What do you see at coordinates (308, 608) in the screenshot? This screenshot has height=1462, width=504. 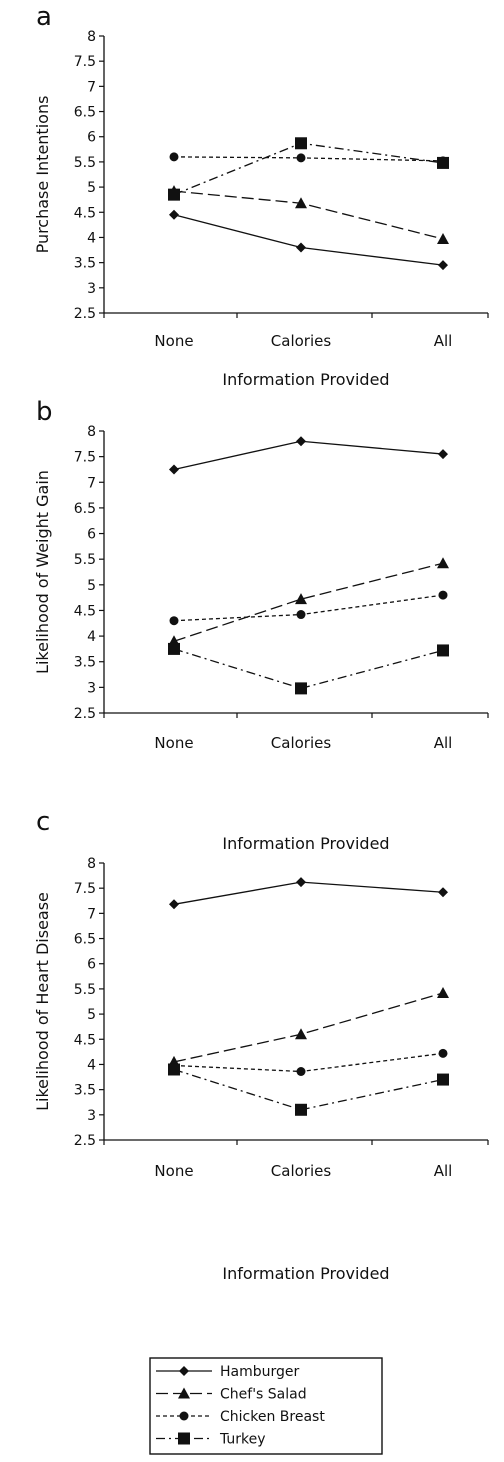 I see `series-line-chicken-breast` at bounding box center [308, 608].